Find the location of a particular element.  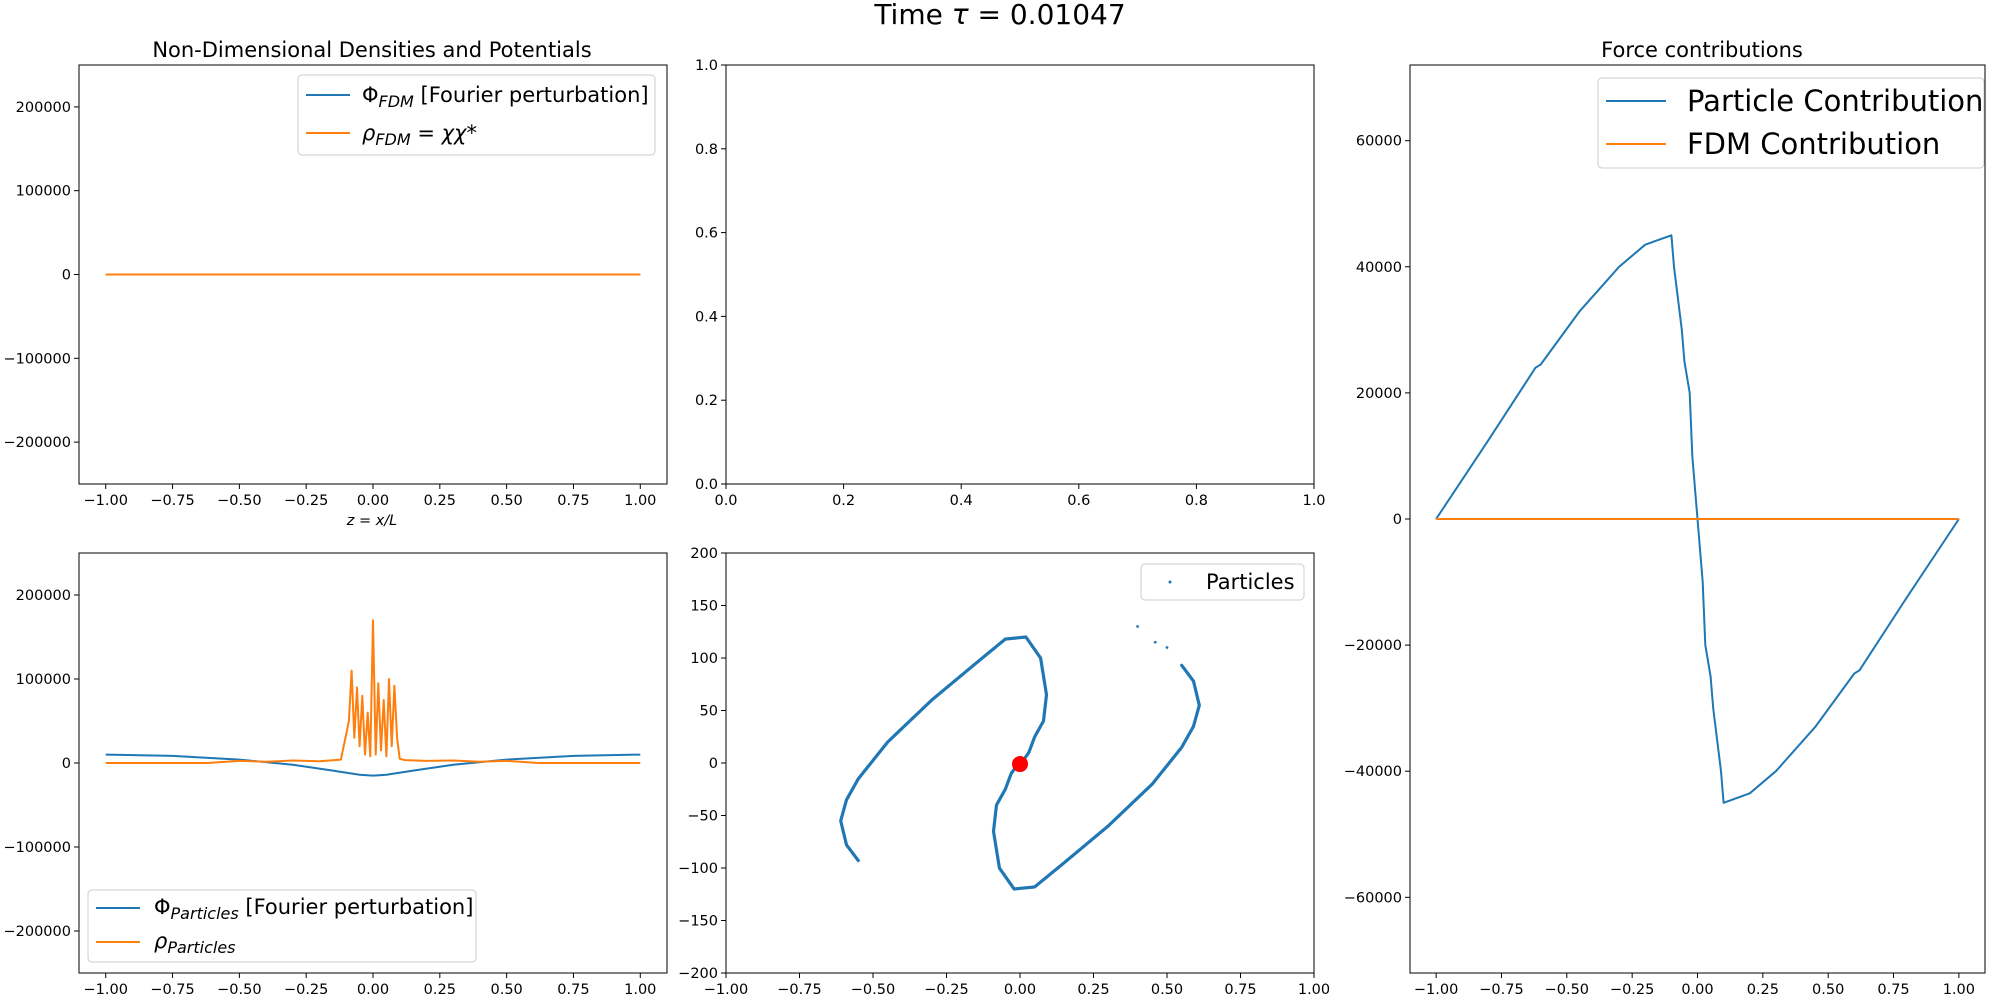

legend-label-phi-fdm: ΦFDM [Fourier perturbation] is located at coordinates (505, 97).